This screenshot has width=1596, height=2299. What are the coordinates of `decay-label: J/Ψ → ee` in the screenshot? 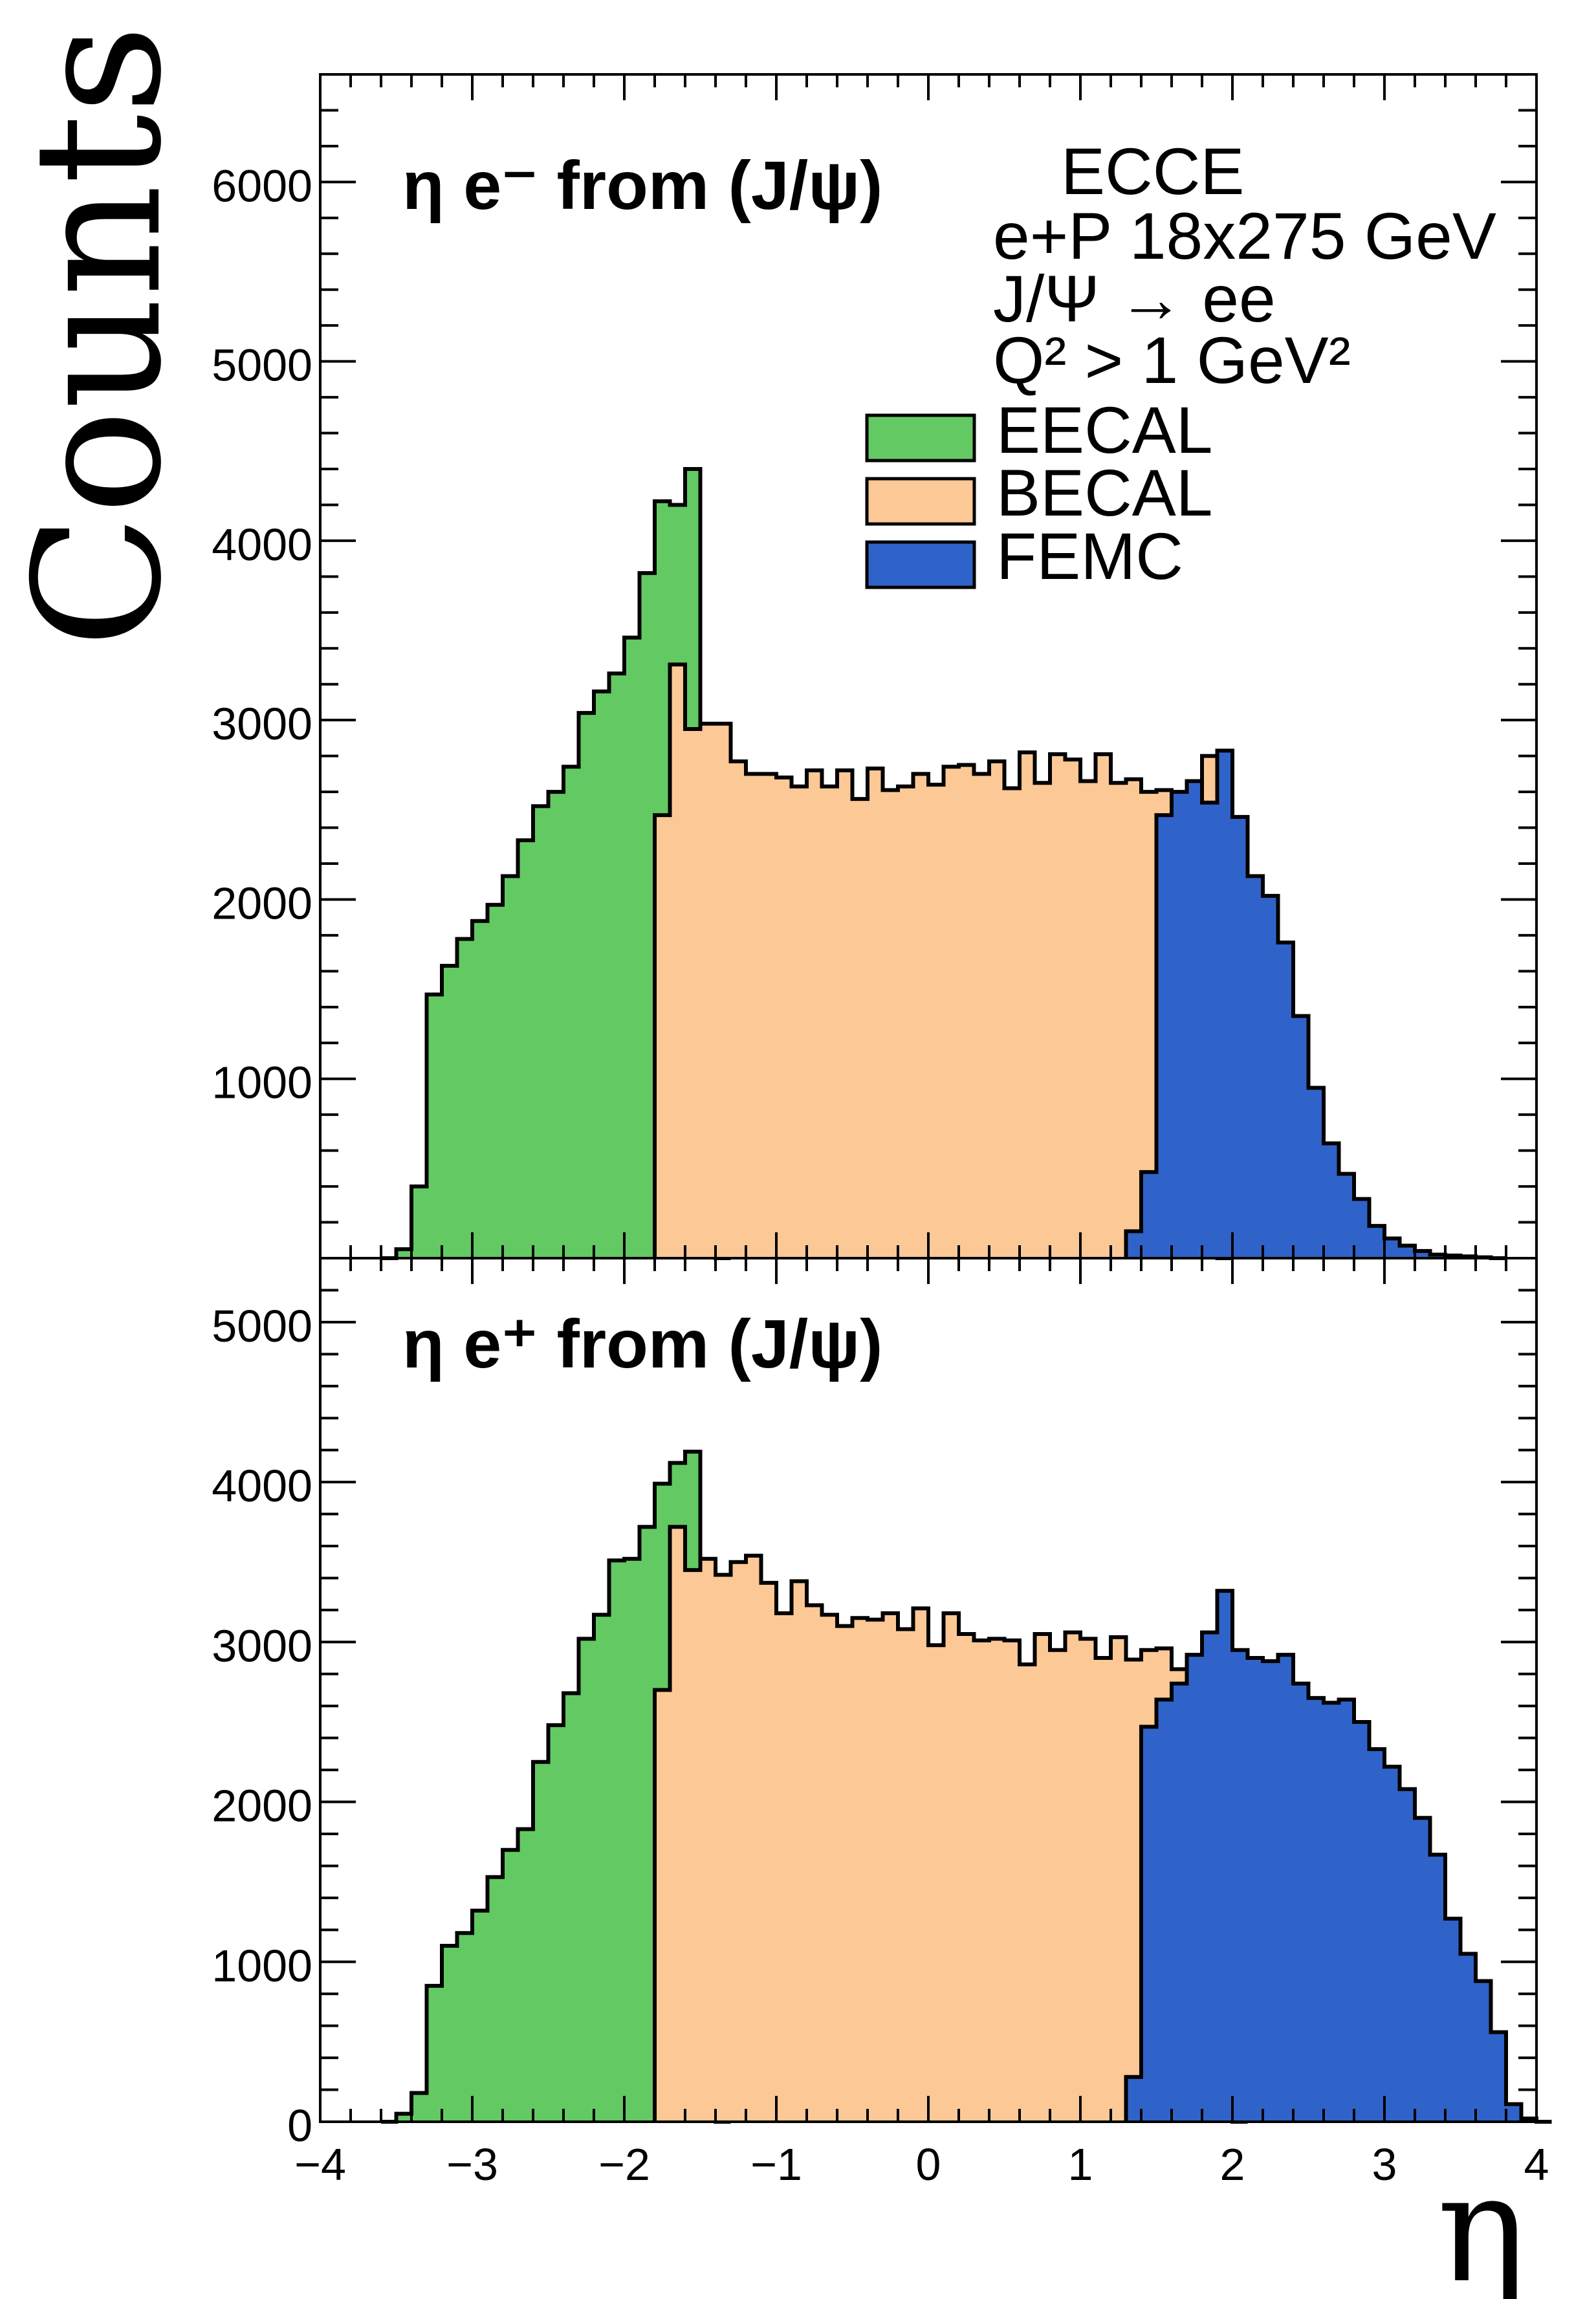 It's located at (1135, 299).